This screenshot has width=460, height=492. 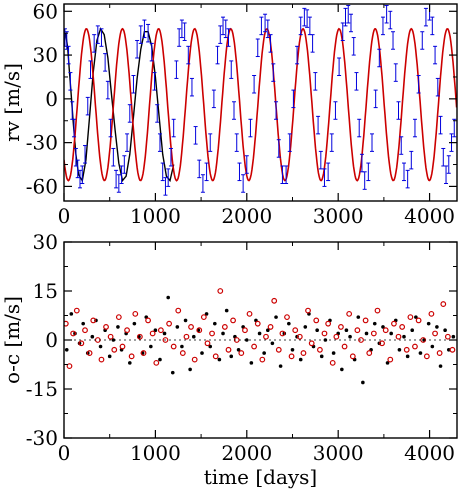 What do you see at coordinates (429, 216) in the screenshot?
I see `x-tick-label: 4000` at bounding box center [429, 216].